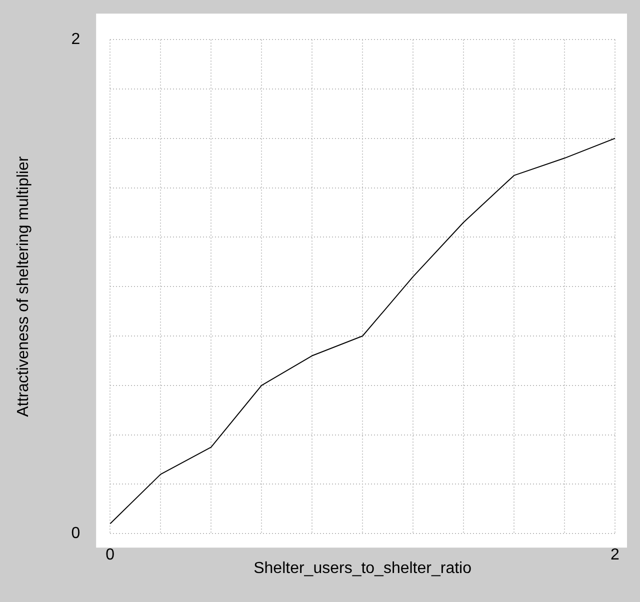  What do you see at coordinates (363, 568) in the screenshot?
I see `x-axis-title: Shelter_users_to_shelter_ratio` at bounding box center [363, 568].